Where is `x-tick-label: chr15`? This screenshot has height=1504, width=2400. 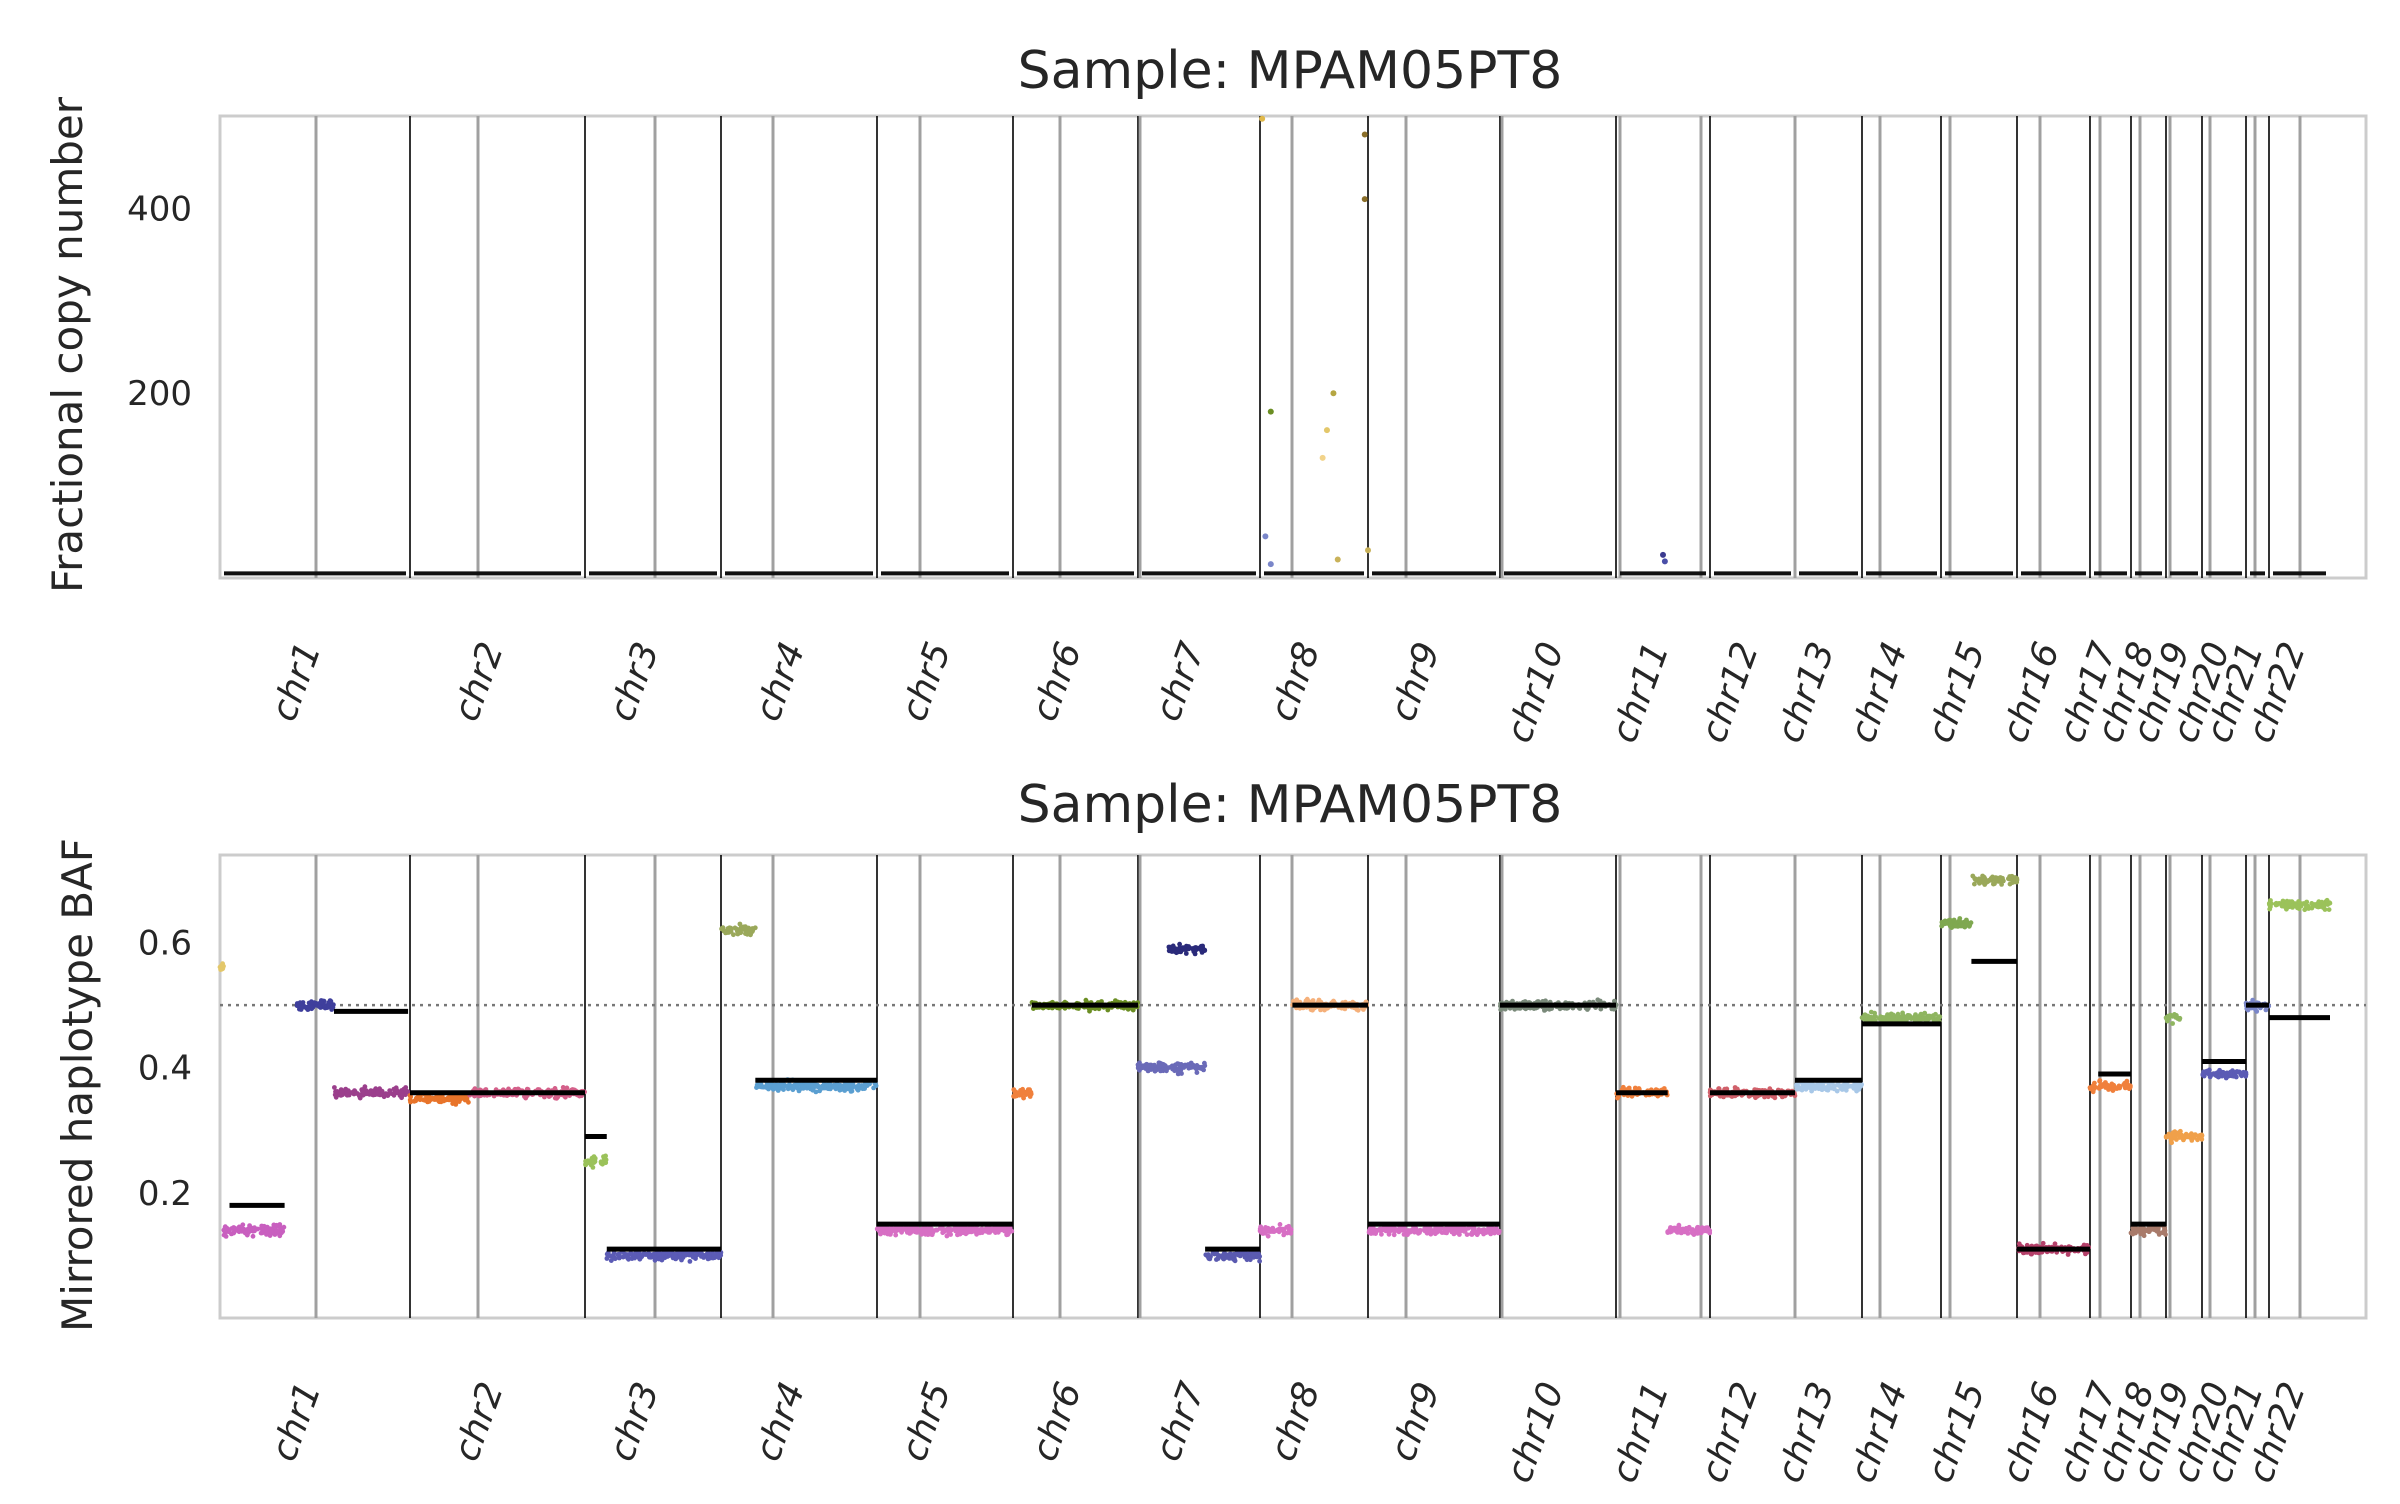 x-tick-label: chr15 is located at coordinates (1957, 692).